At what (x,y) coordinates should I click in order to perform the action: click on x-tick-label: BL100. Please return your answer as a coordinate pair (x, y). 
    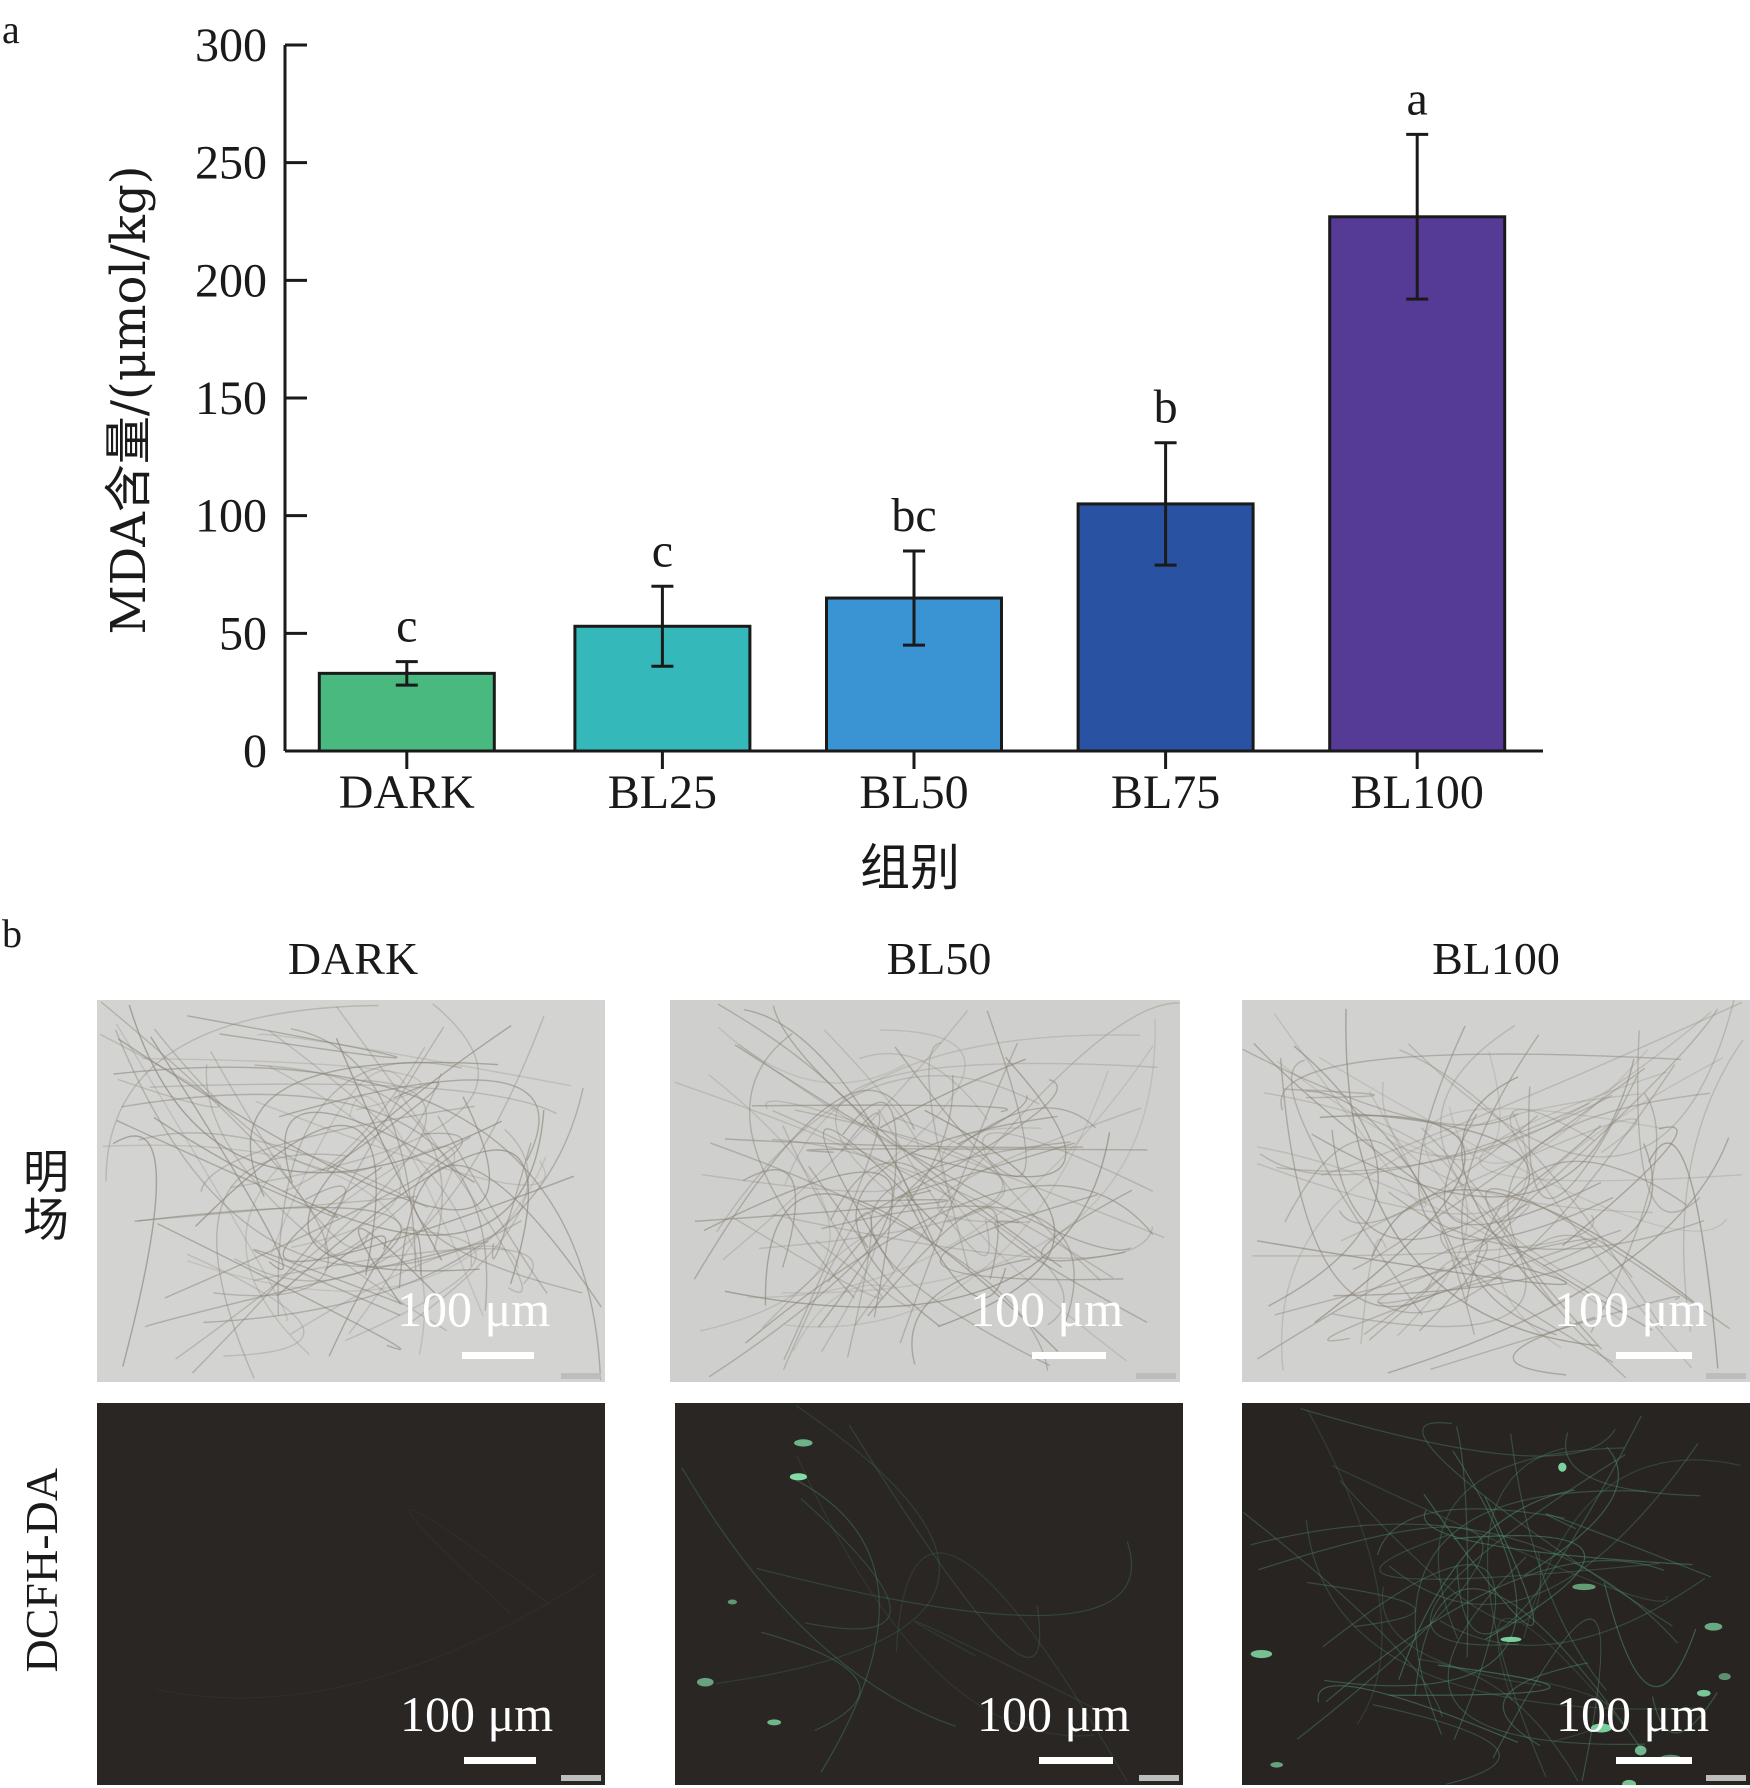
    Looking at the image, I should click on (1417, 792).